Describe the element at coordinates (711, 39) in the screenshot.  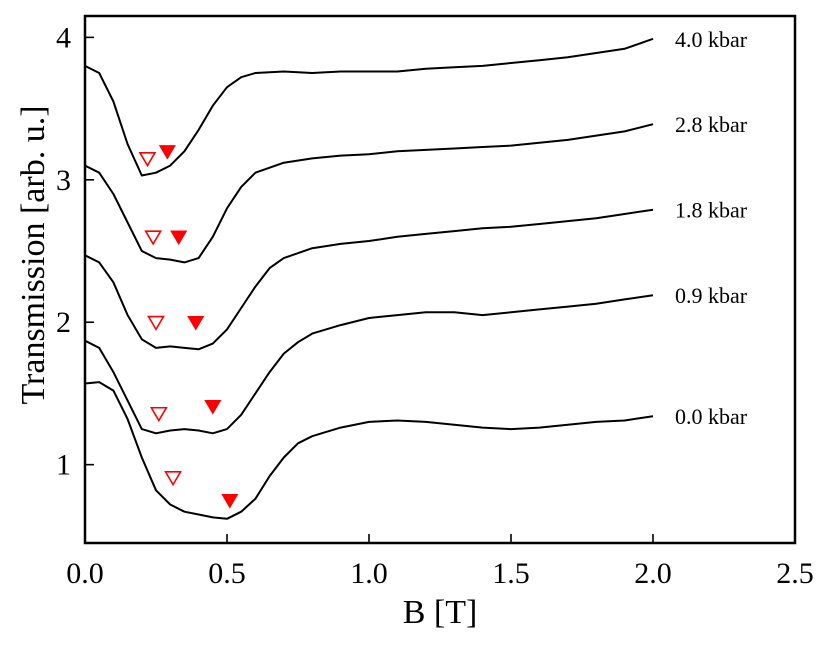
I see `series-label: 4.0 kbar` at that location.